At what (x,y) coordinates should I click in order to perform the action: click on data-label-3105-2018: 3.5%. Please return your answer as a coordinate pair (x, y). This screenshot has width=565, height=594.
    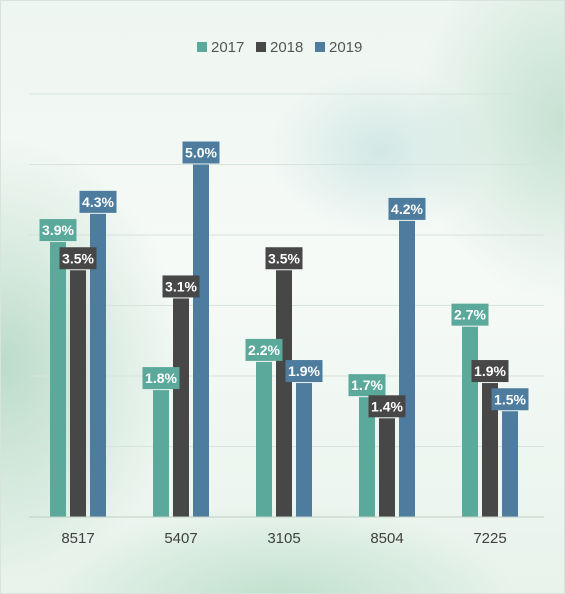
    Looking at the image, I should click on (284, 258).